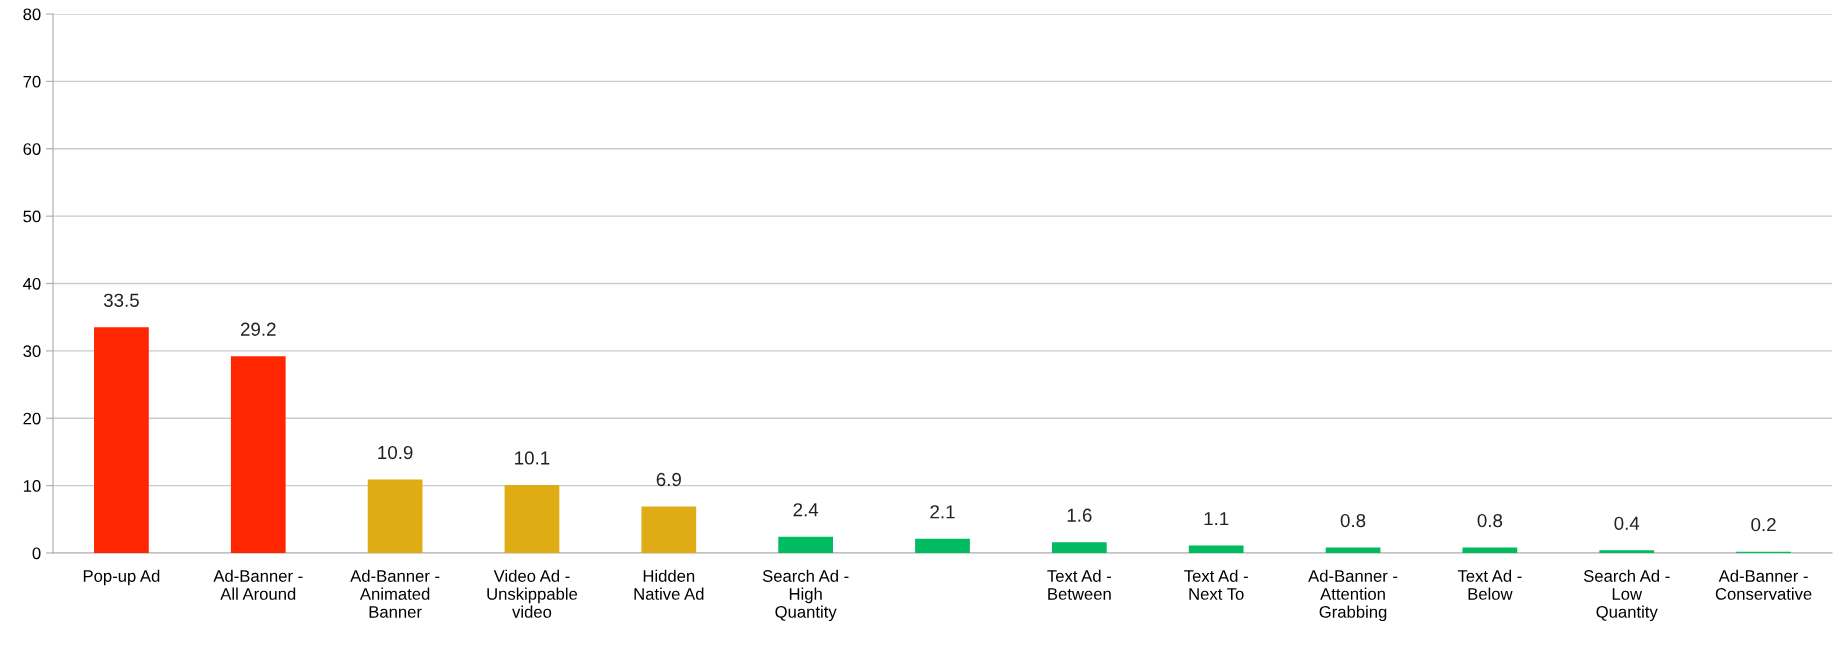 Image resolution: width=1835 pixels, height=647 pixels. I want to click on y-tick-label: 60, so click(32, 149).